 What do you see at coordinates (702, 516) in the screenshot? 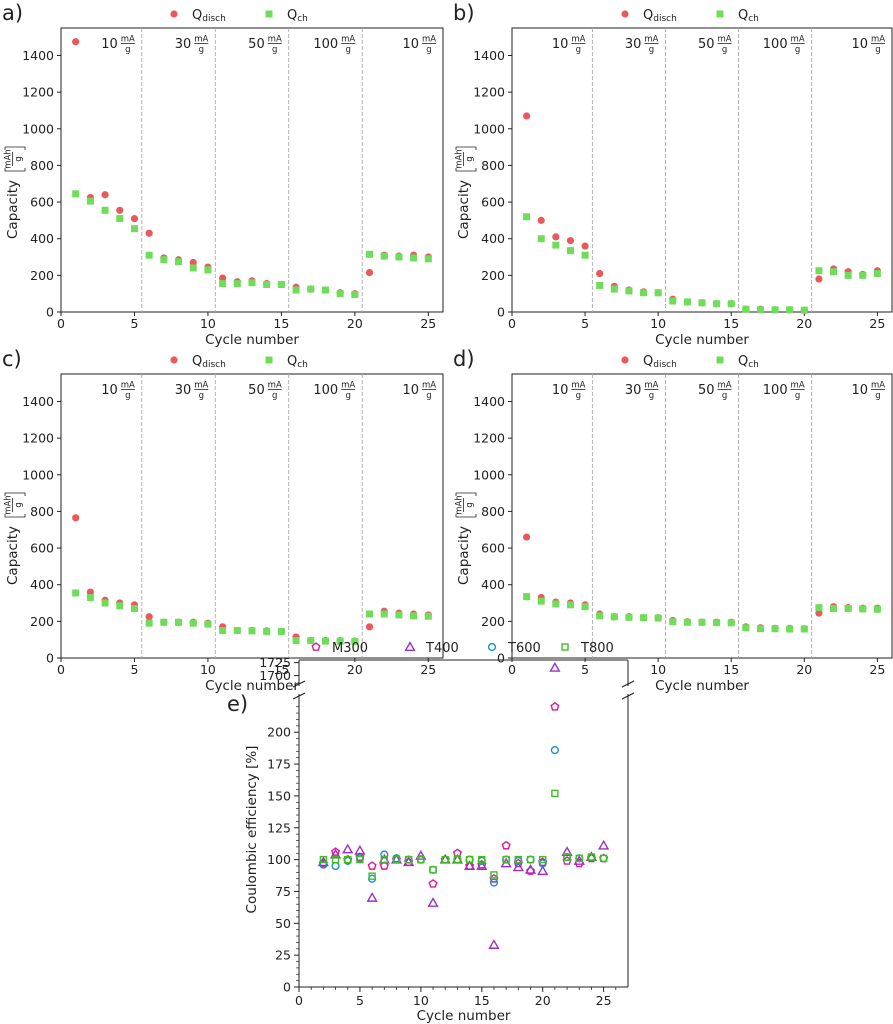
I see `plot-frame` at bounding box center [702, 516].